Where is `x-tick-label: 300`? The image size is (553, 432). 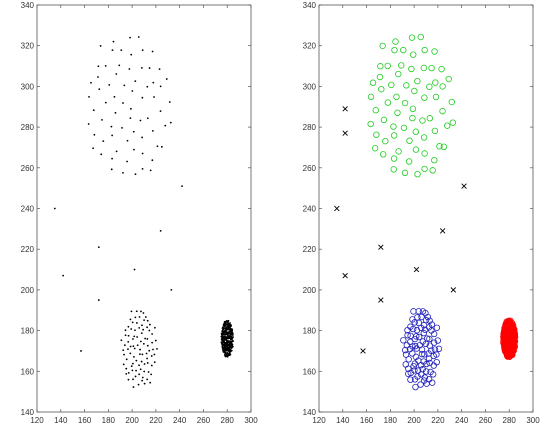 x-tick-label: 300 is located at coordinates (533, 420).